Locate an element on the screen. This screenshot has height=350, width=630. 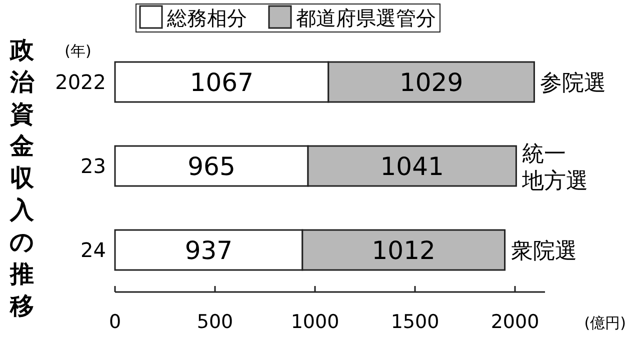
xlabel: (億円) is located at coordinates (605, 323).